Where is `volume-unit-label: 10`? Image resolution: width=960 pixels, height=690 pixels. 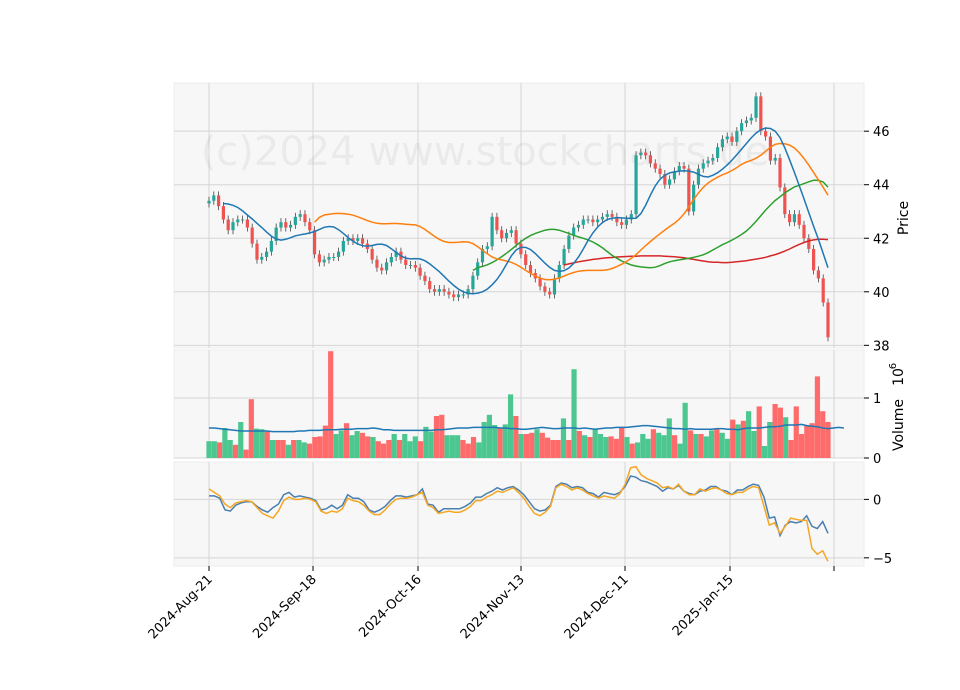 volume-unit-label: 10 is located at coordinates (899, 377).